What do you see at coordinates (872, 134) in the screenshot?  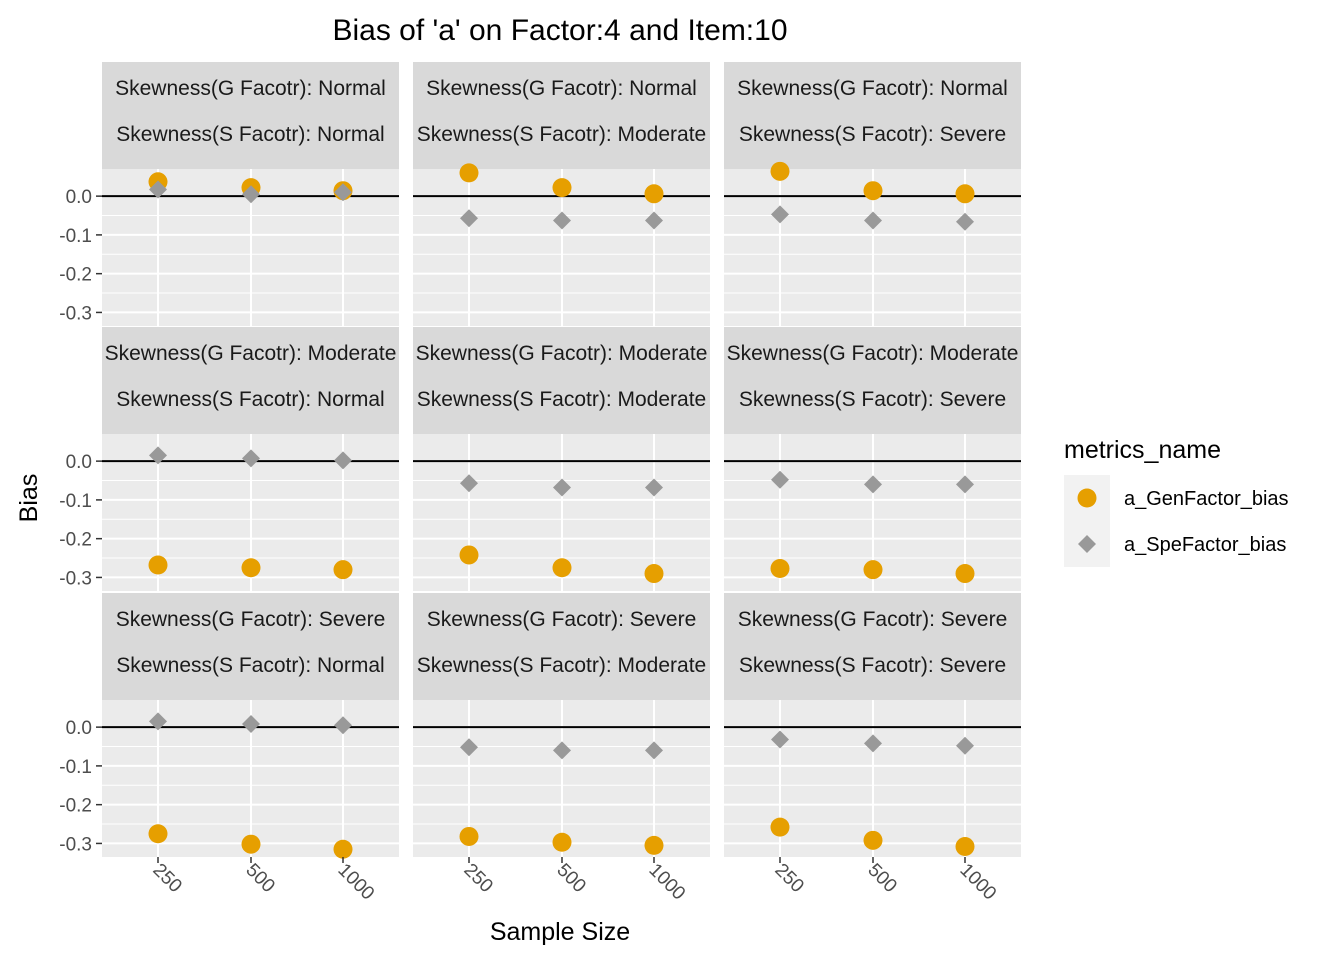 I see `facet-strip-s-label: Skewness(S Facotr): Severe` at bounding box center [872, 134].